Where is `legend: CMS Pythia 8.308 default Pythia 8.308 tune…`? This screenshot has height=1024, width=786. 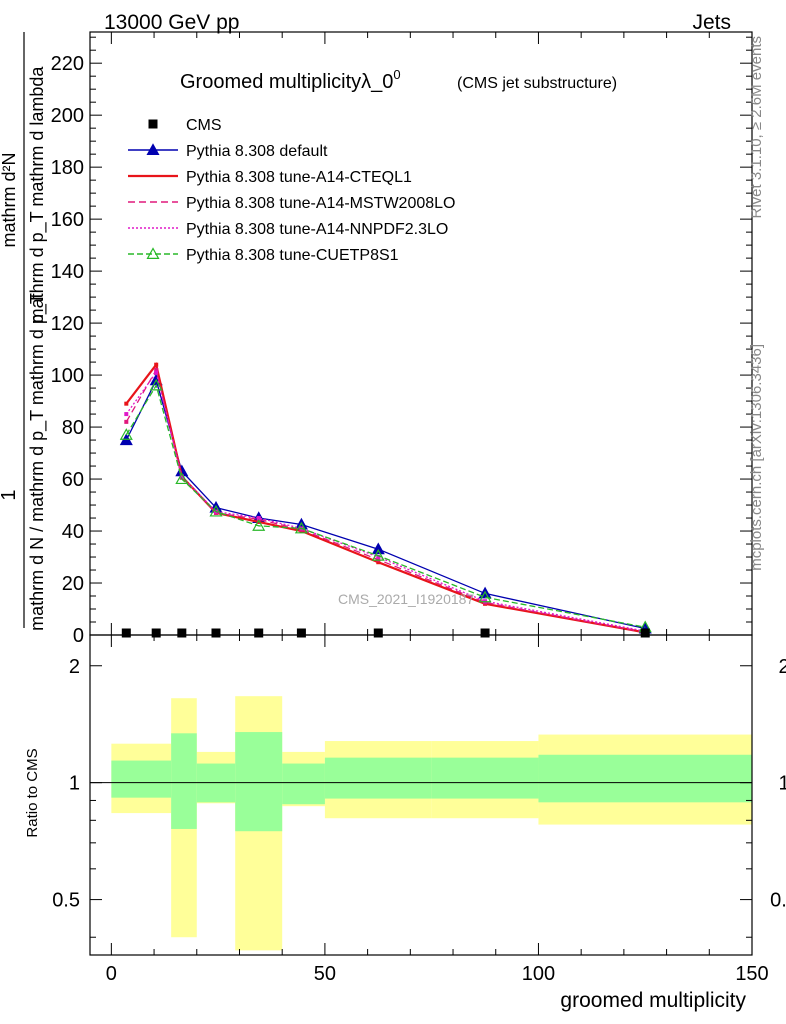 legend: CMS Pythia 8.308 default Pythia 8.308 tune… is located at coordinates (291, 190).